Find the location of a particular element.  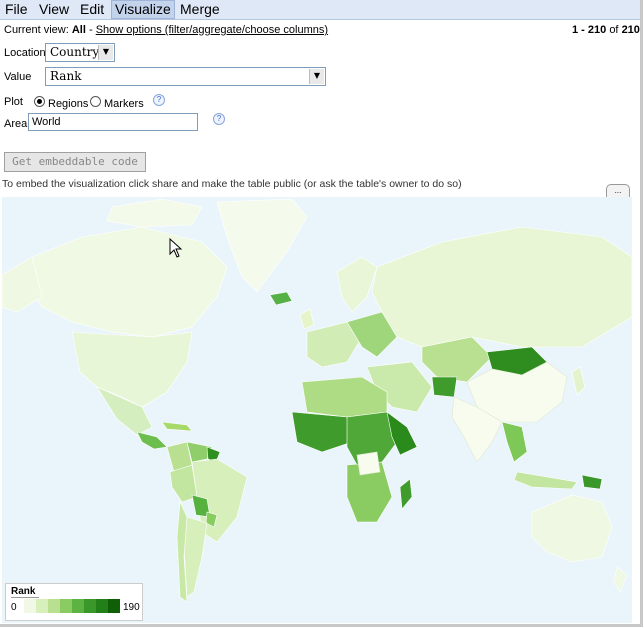

pagination: 1 - 210 of 210 is located at coordinates (606, 30).